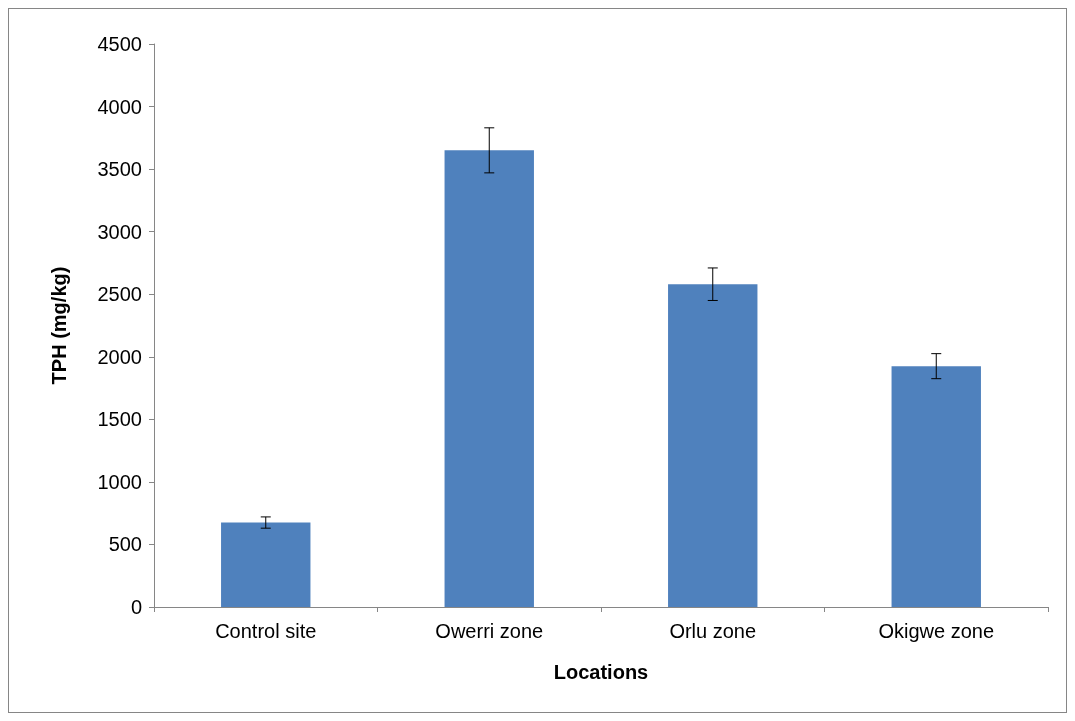  Describe the element at coordinates (266, 631) in the screenshot. I see `x-tick-label: Control site` at that location.